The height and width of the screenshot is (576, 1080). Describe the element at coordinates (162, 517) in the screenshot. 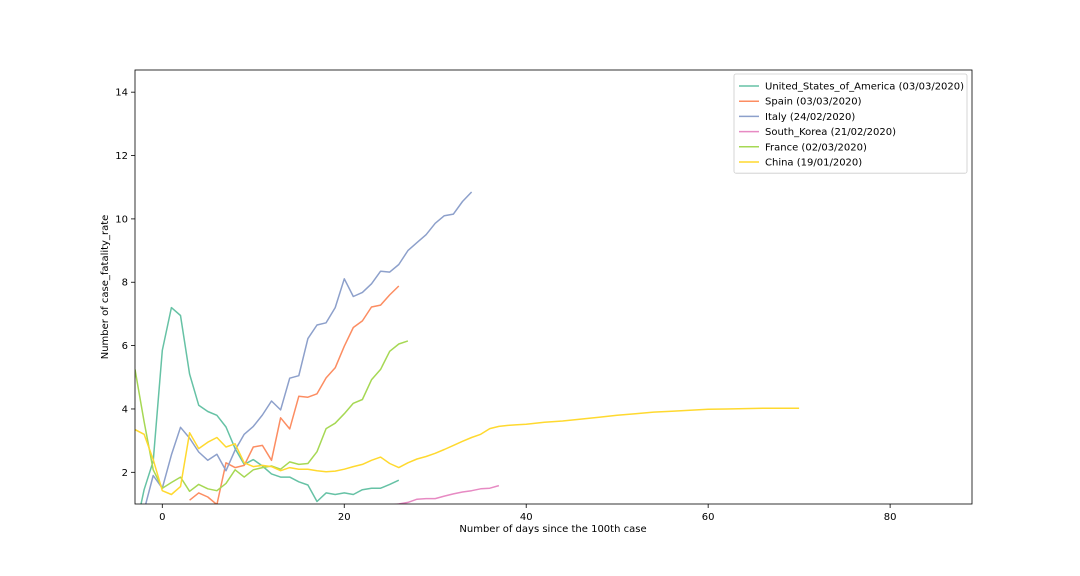

I see `x-tick-label-0: 0` at that location.